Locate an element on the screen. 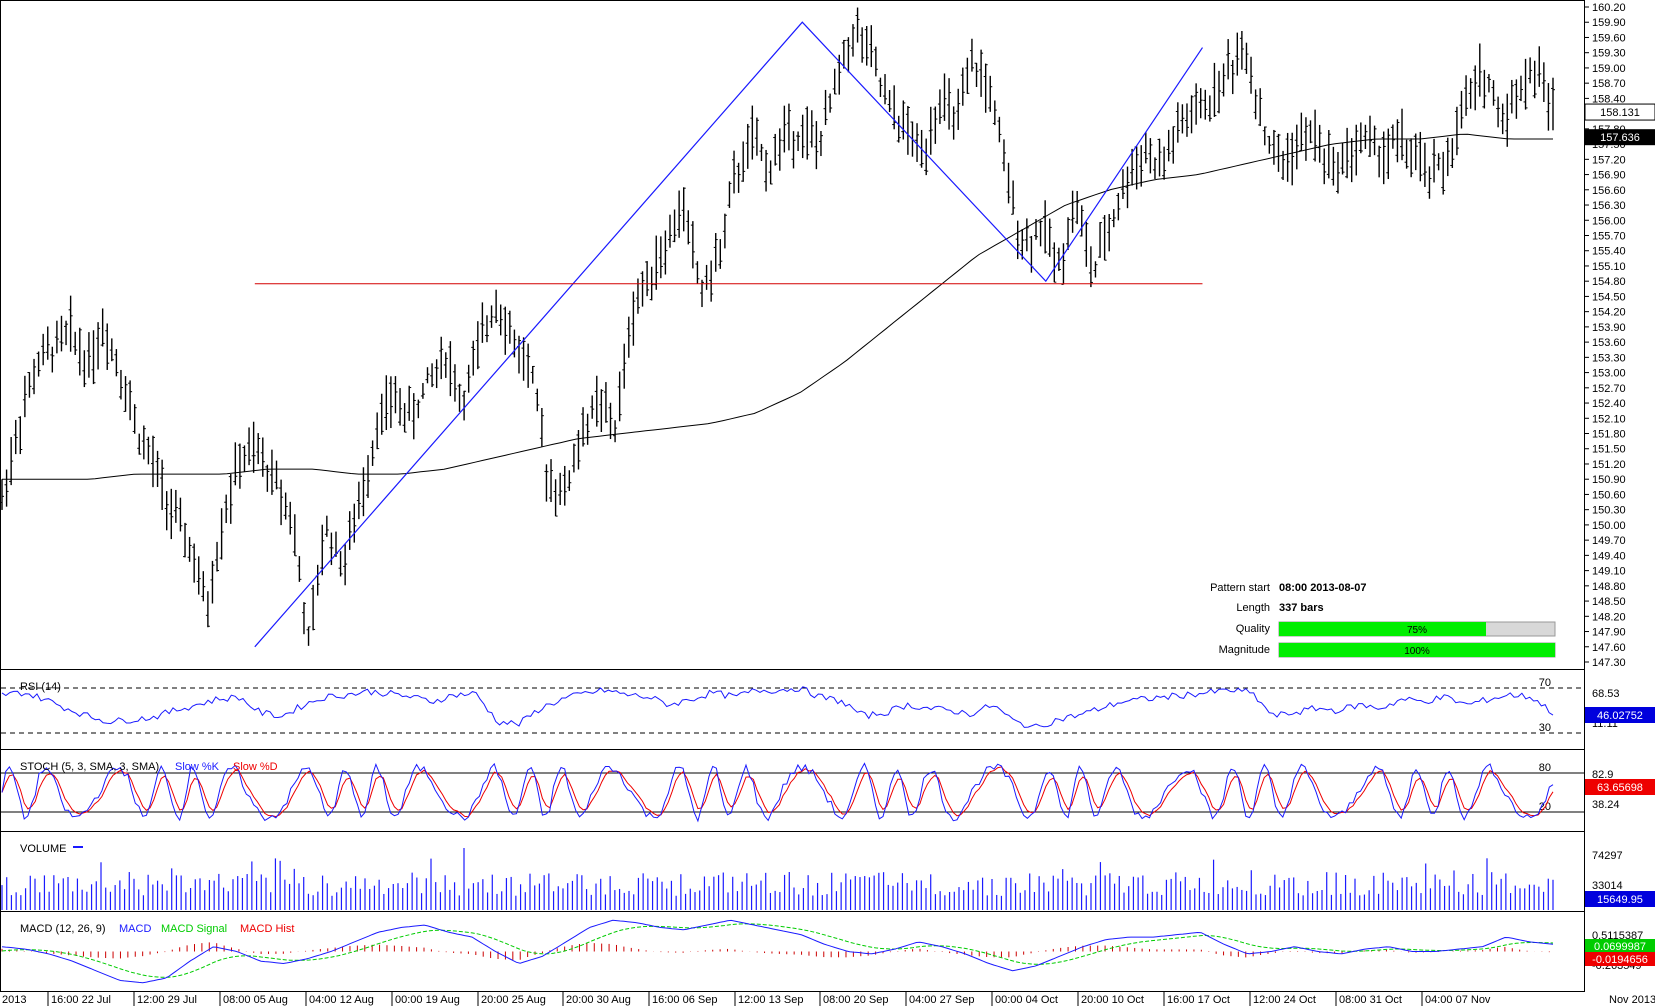  macd-signal-line is located at coordinates (777, 950).